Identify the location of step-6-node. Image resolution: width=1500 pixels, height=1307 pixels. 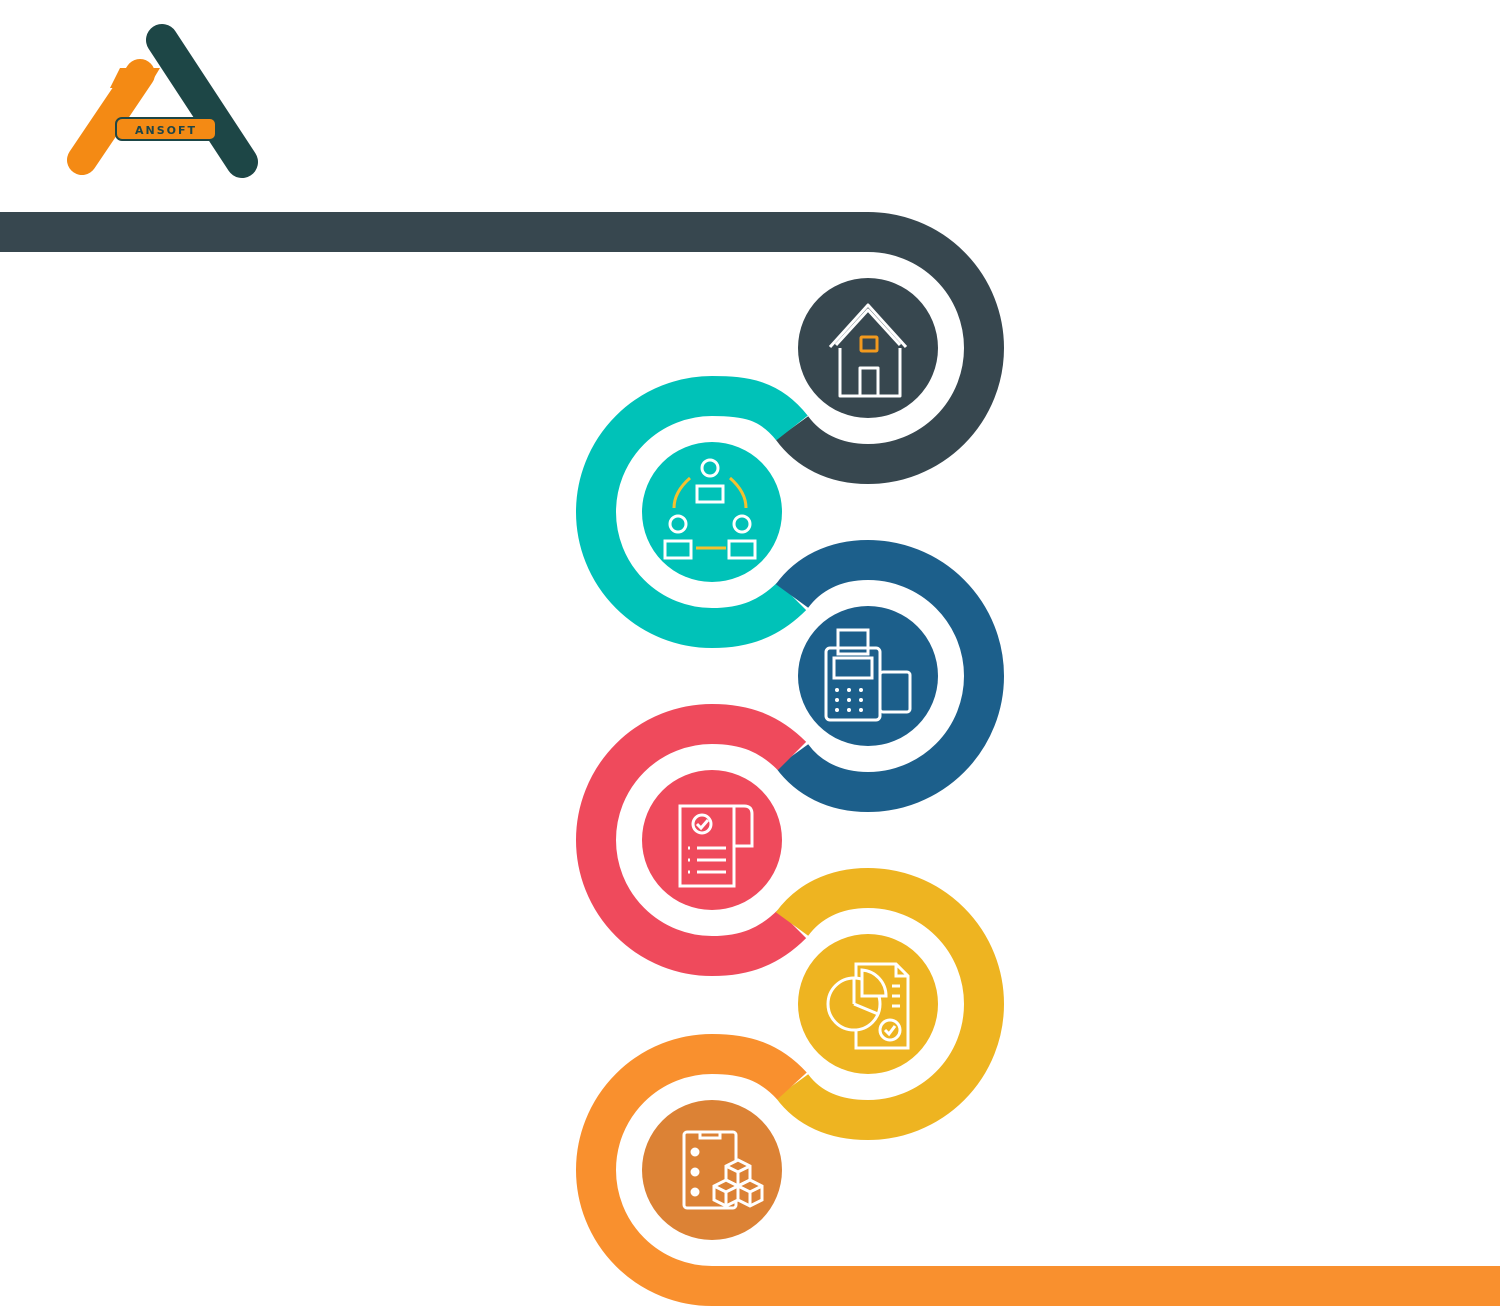
(712, 1170).